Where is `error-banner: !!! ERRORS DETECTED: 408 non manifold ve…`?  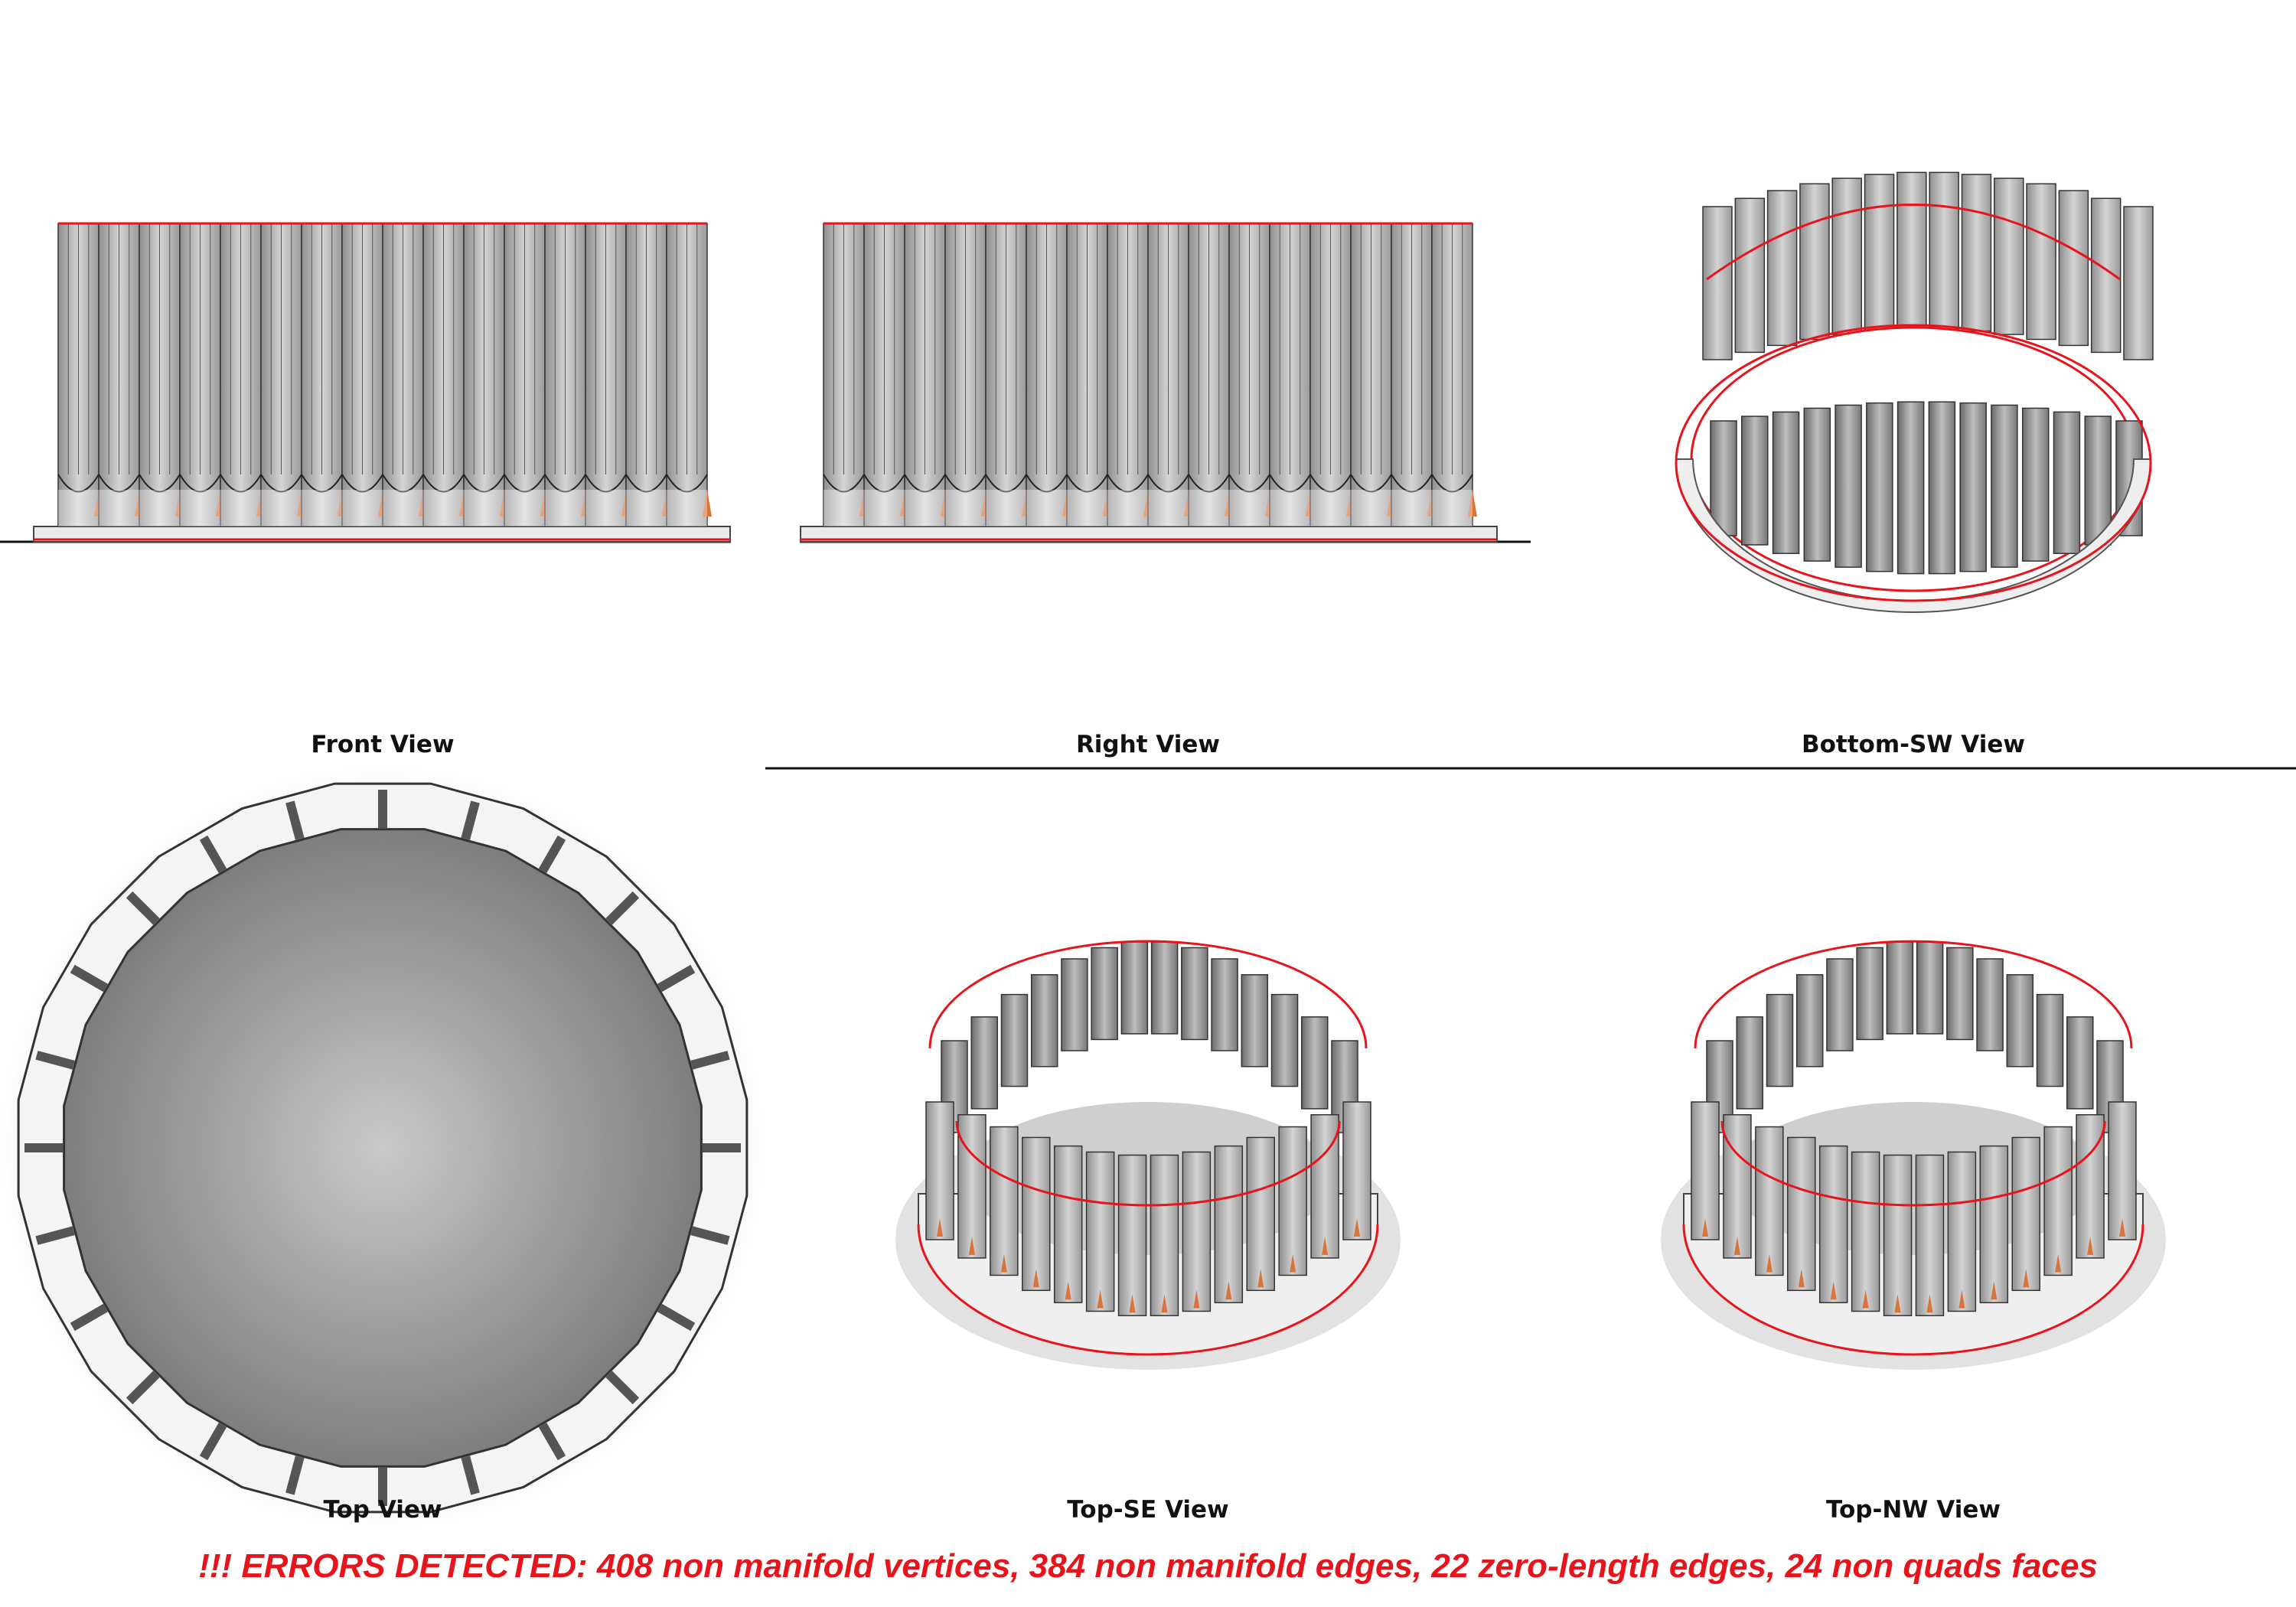 error-banner: !!! ERRORS DETECTED: 408 non manifold ve… is located at coordinates (1148, 1566).